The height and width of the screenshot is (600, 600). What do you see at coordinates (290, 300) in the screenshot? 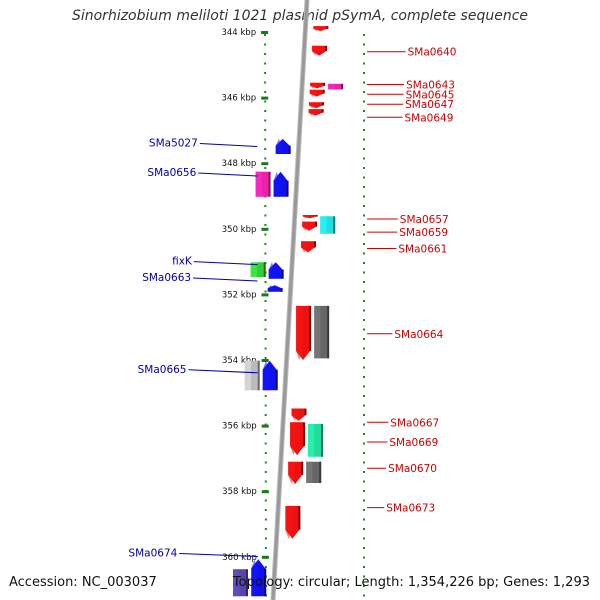
I see `sequence-backbone` at bounding box center [290, 300].